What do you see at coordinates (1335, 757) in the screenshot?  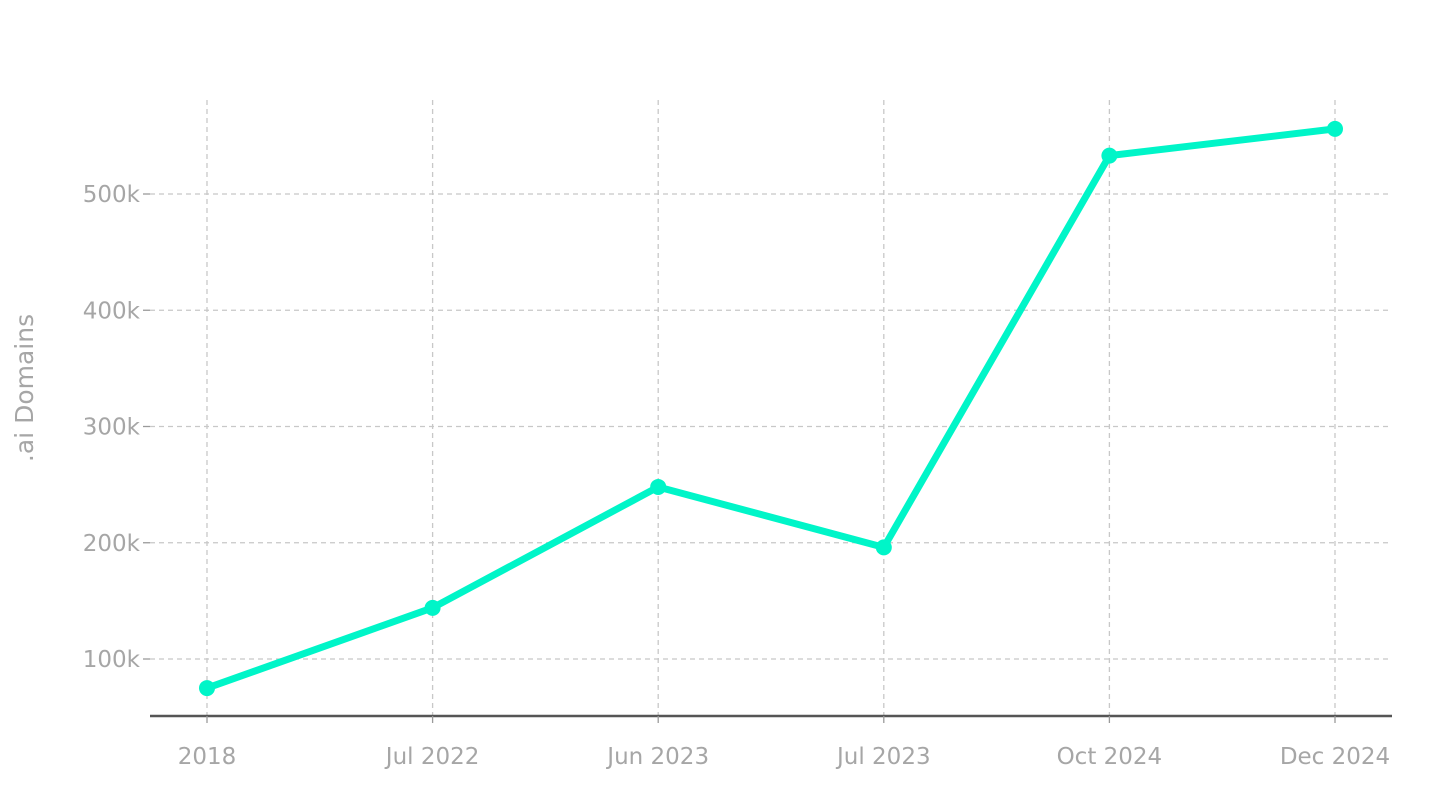 I see `x-tick-label: Dec 2024` at bounding box center [1335, 757].